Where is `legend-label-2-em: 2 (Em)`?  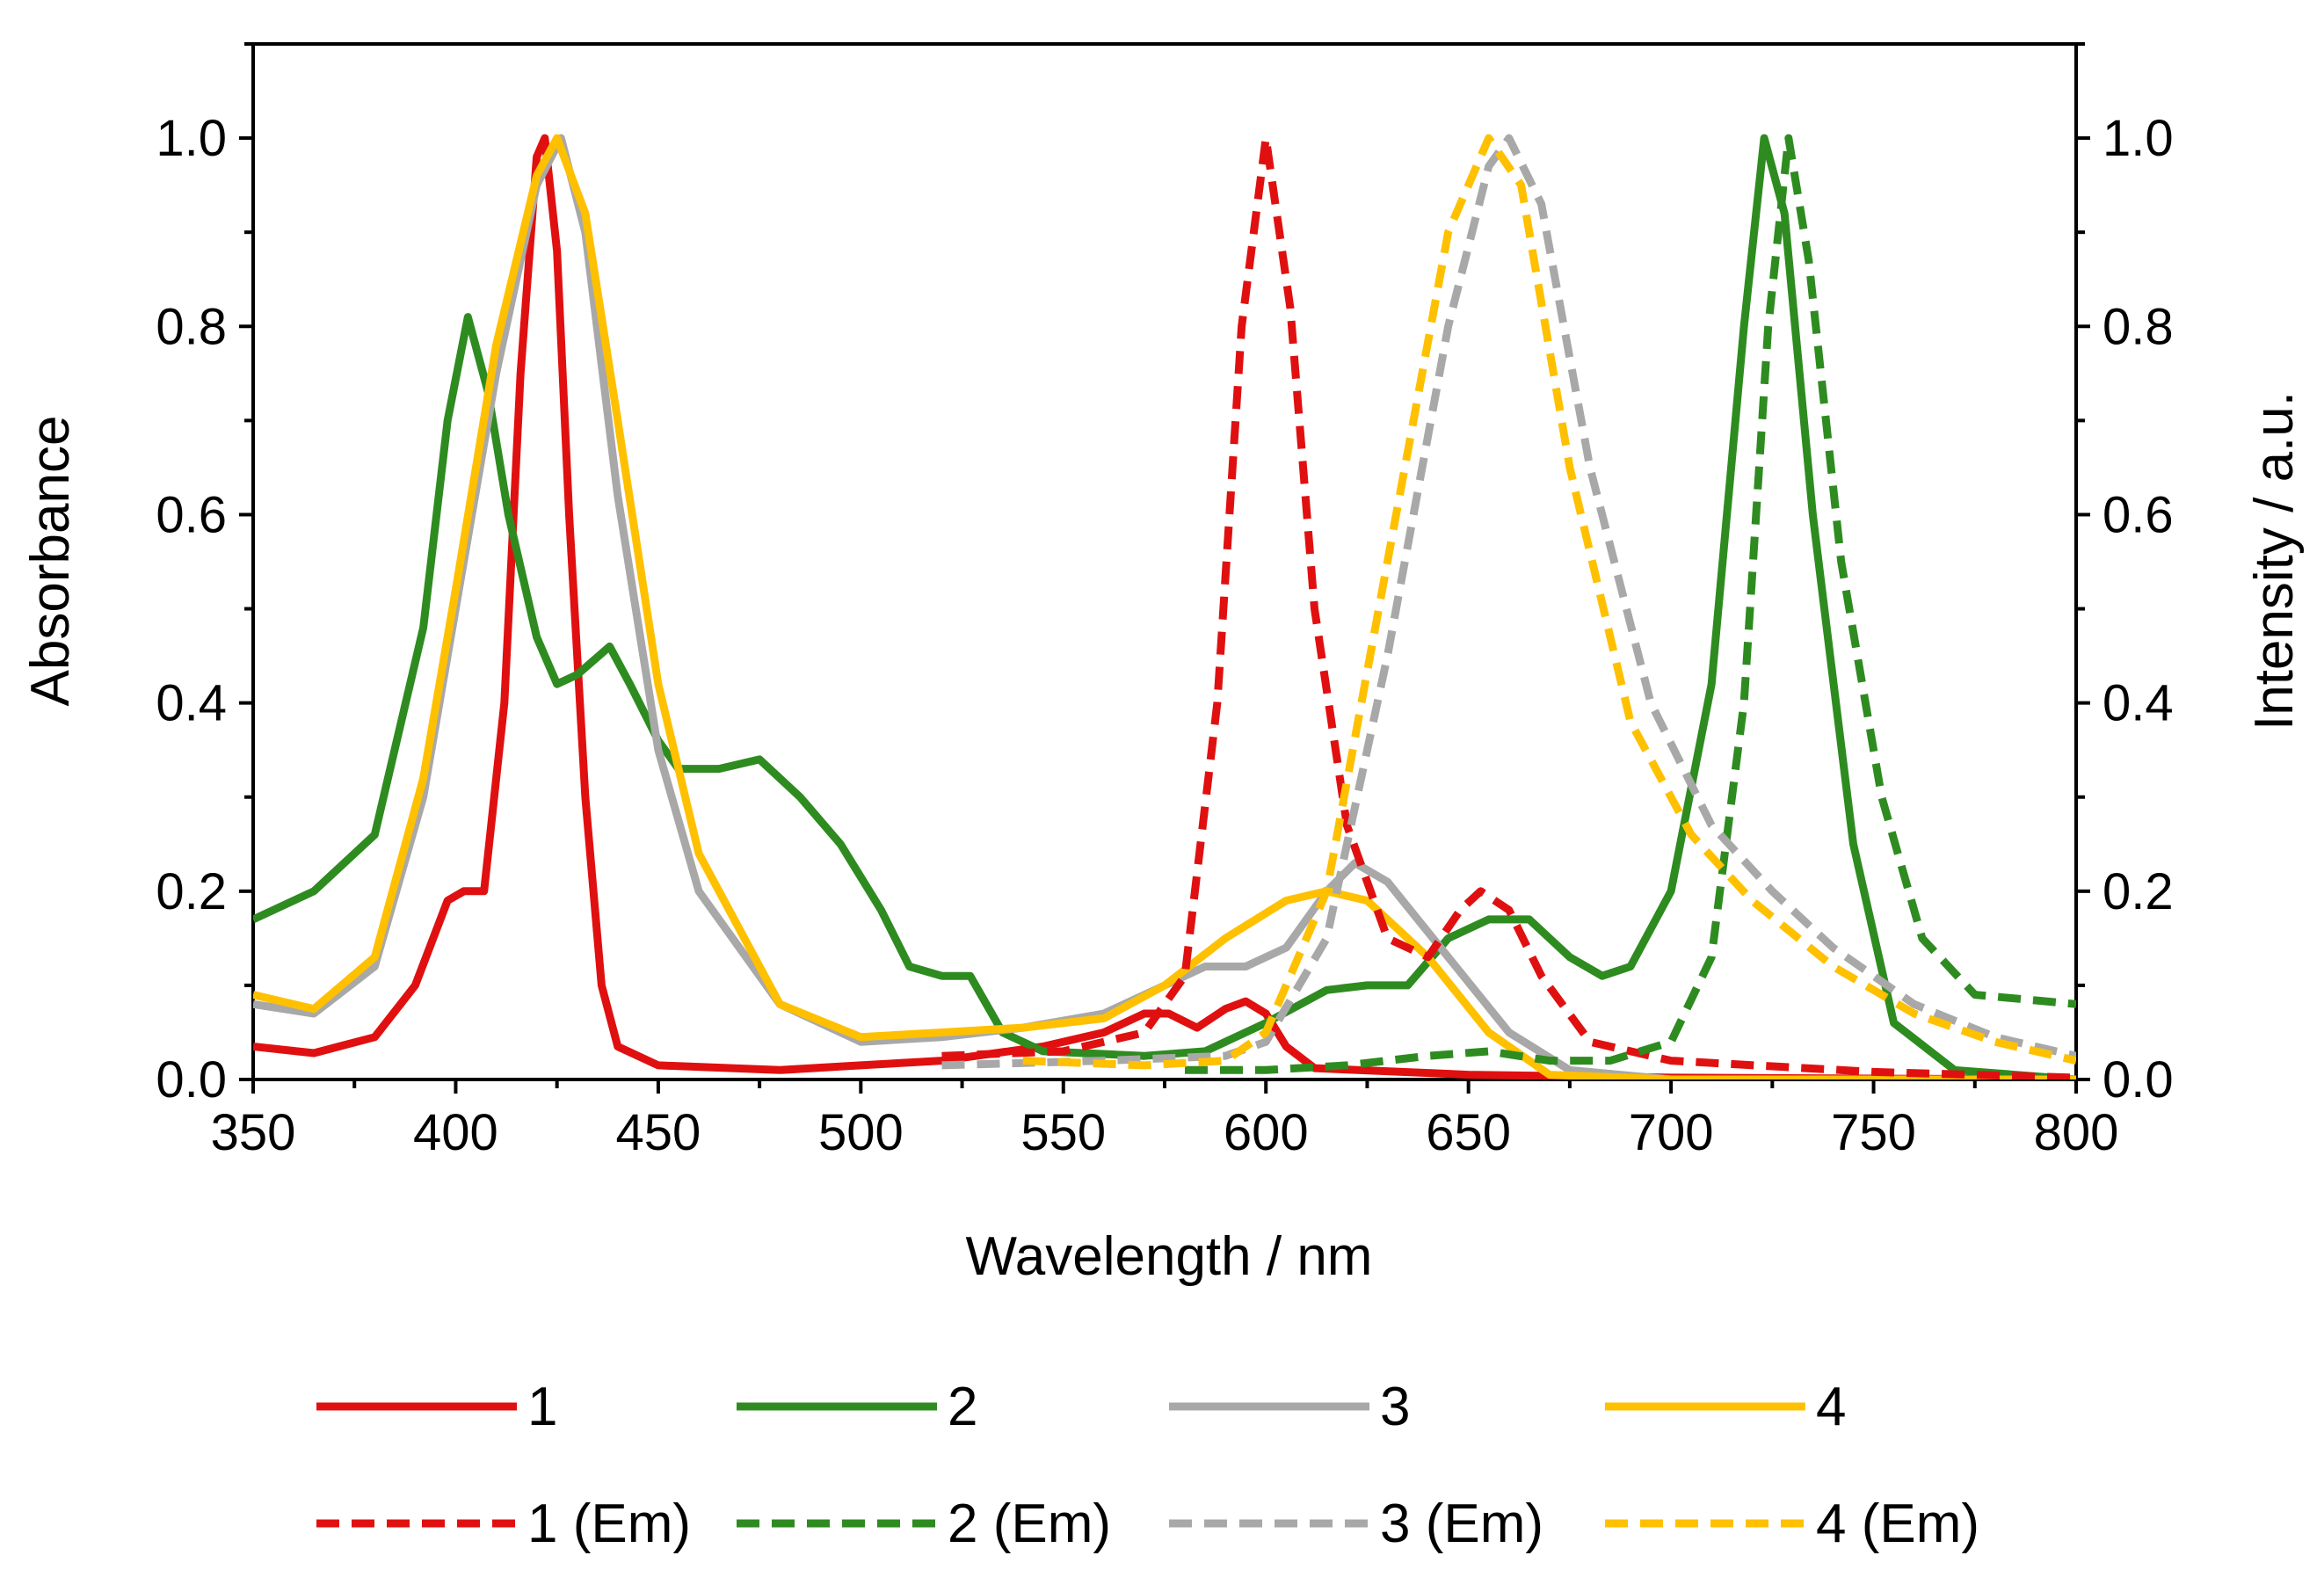
legend-label-2-em: 2 (Em) is located at coordinates (1029, 1524).